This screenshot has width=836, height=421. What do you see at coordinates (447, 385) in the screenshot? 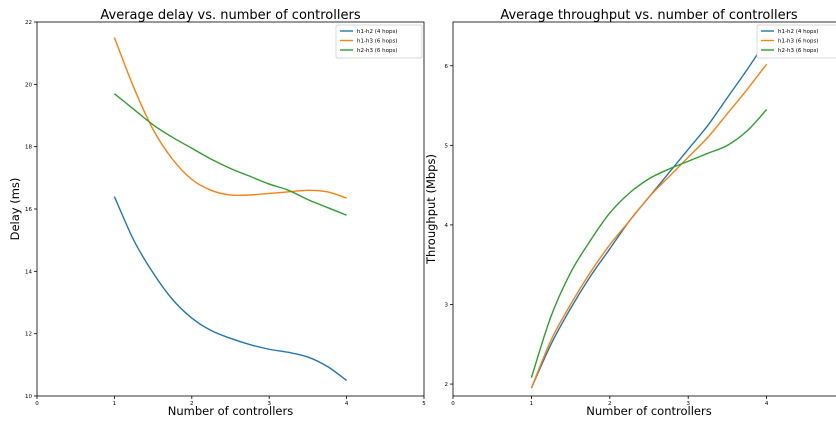
I see `y-tick-label: 2` at bounding box center [447, 385].